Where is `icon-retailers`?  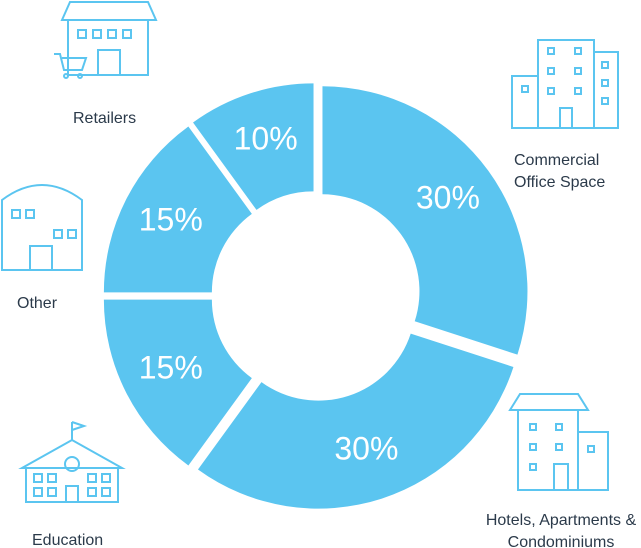
icon-retailers is located at coordinates (106, 40).